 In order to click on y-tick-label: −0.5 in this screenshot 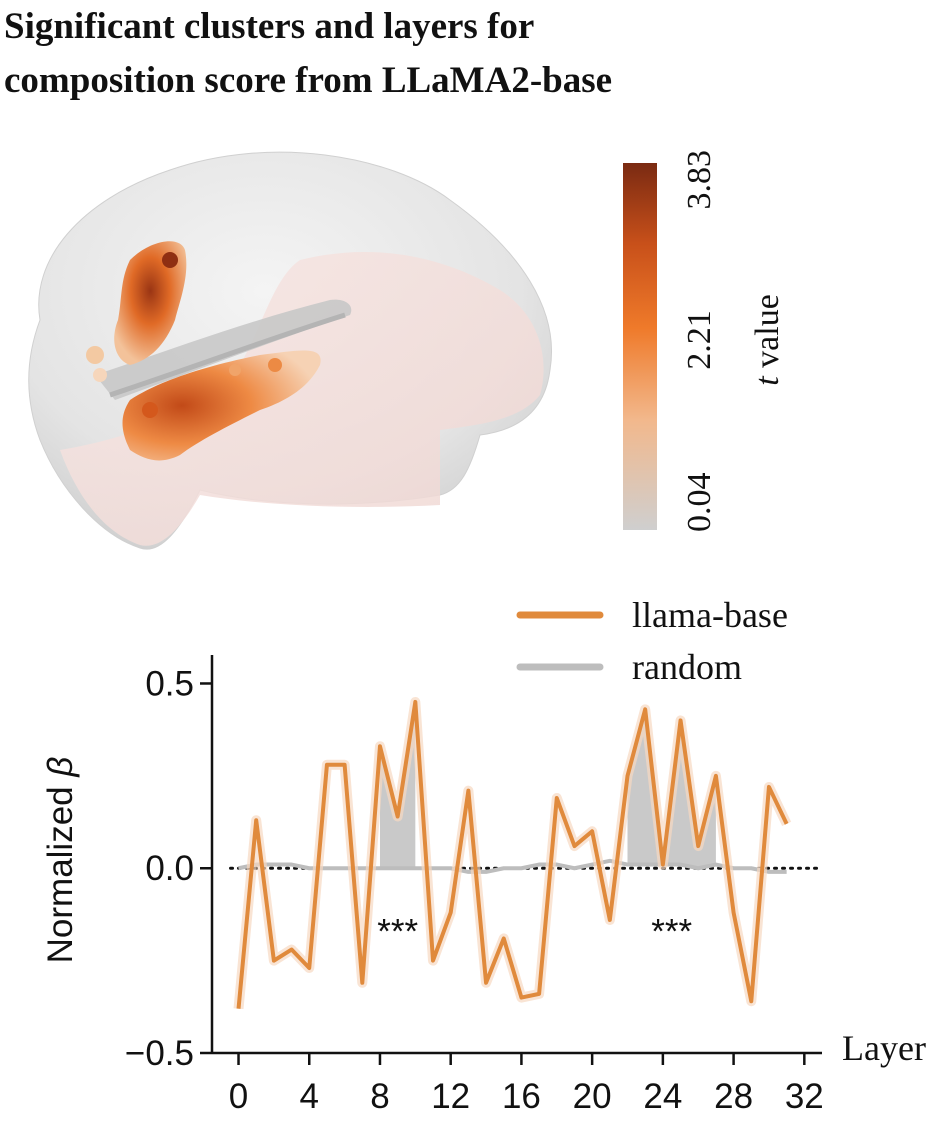, I will do `click(159, 1053)`.